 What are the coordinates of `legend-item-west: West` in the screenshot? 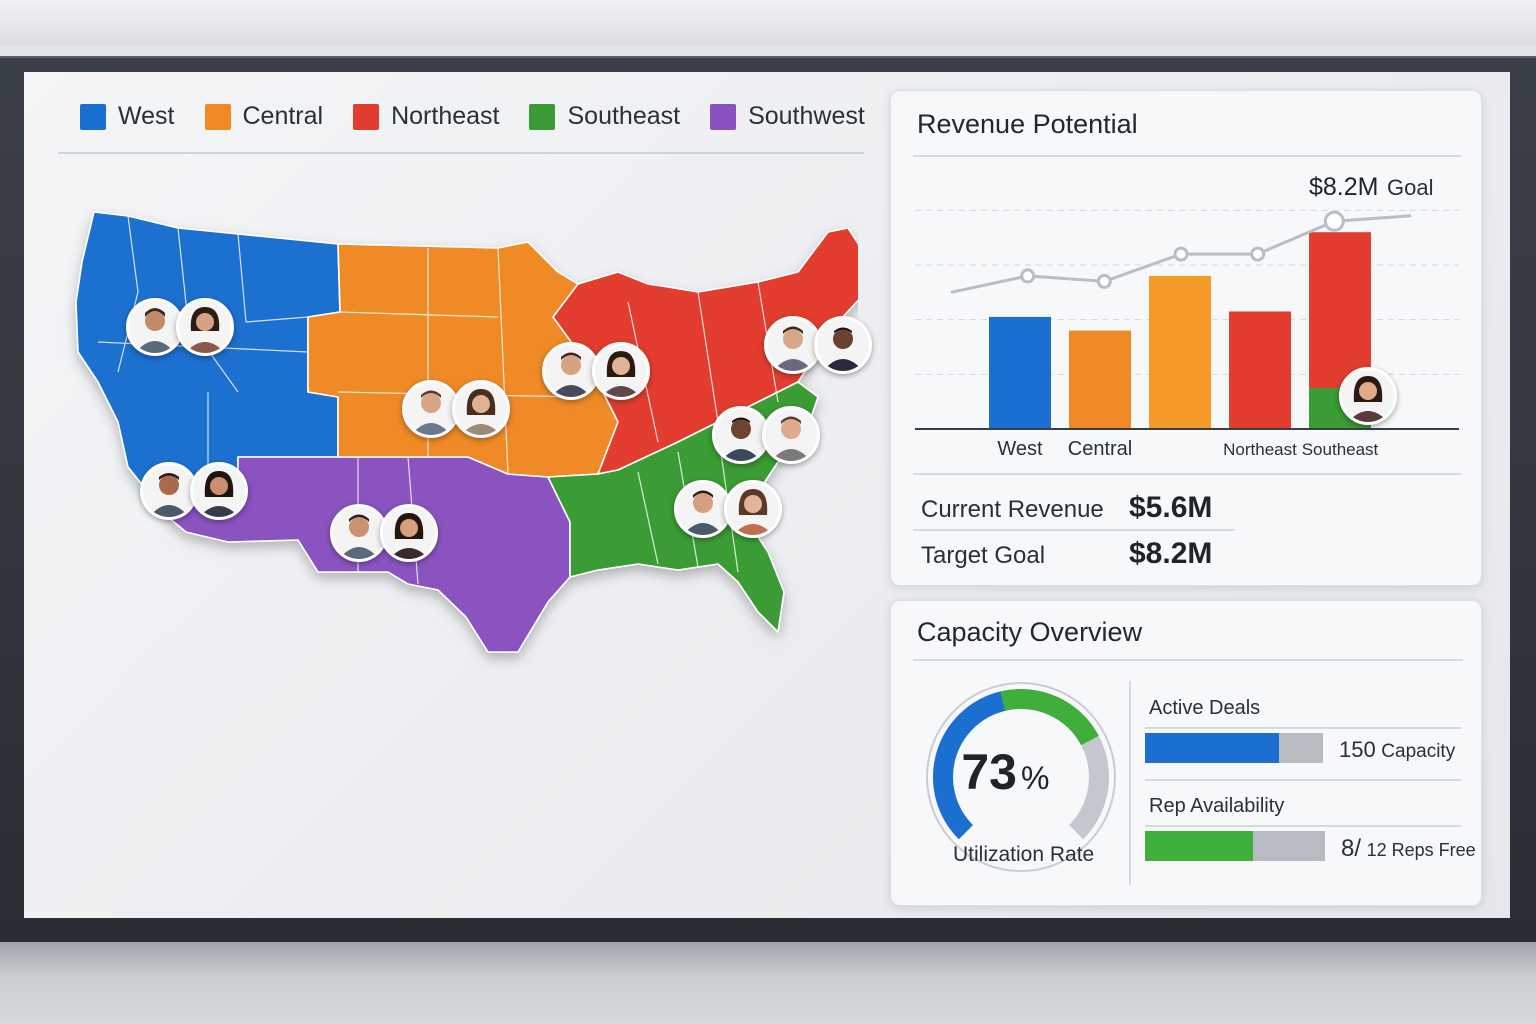 It's located at (127, 116).